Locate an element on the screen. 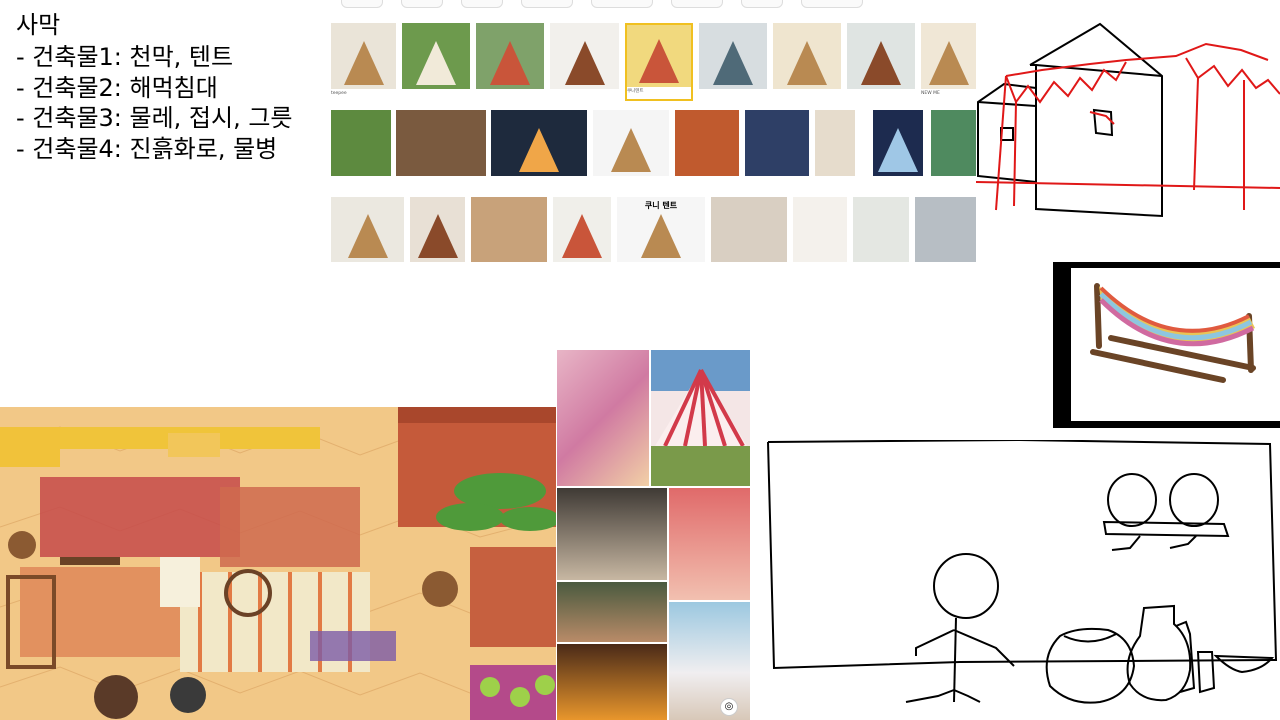  hammock-image is located at coordinates (1173, 333).